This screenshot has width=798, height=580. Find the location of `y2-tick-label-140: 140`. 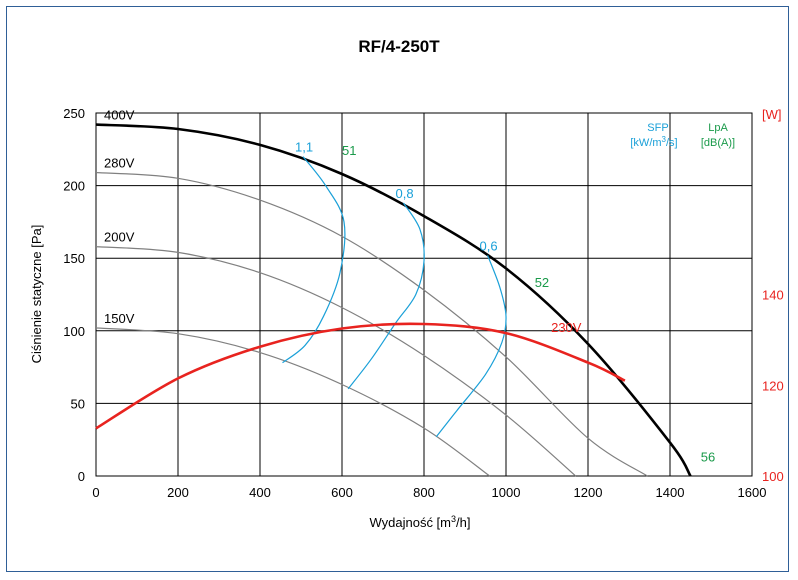

y2-tick-label-140: 140 is located at coordinates (773, 295).